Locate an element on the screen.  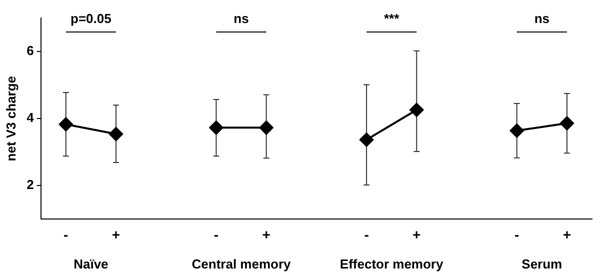
annotation: *** is located at coordinates (392, 18).